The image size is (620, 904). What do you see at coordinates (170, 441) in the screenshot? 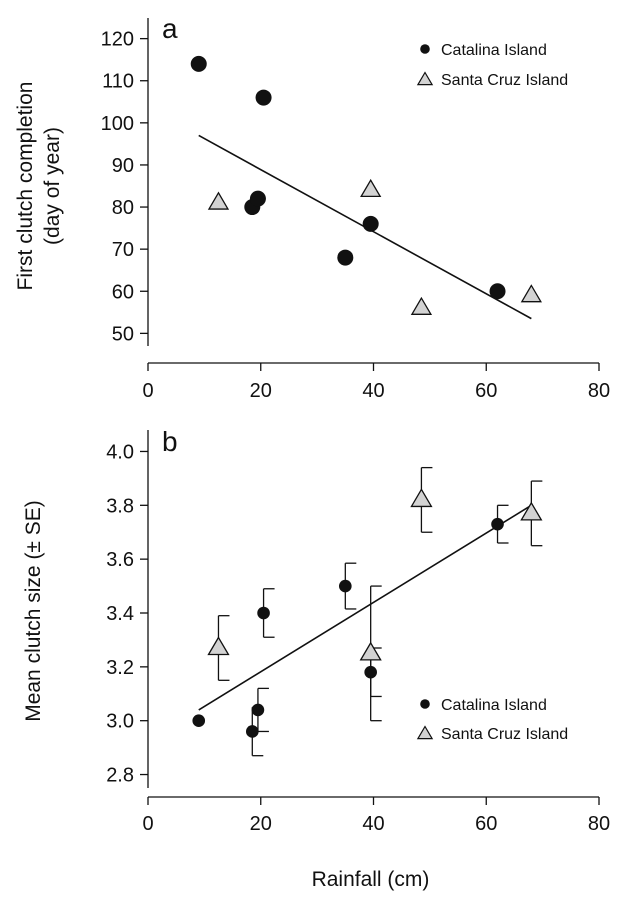
I see `panel-label: b` at bounding box center [170, 441].